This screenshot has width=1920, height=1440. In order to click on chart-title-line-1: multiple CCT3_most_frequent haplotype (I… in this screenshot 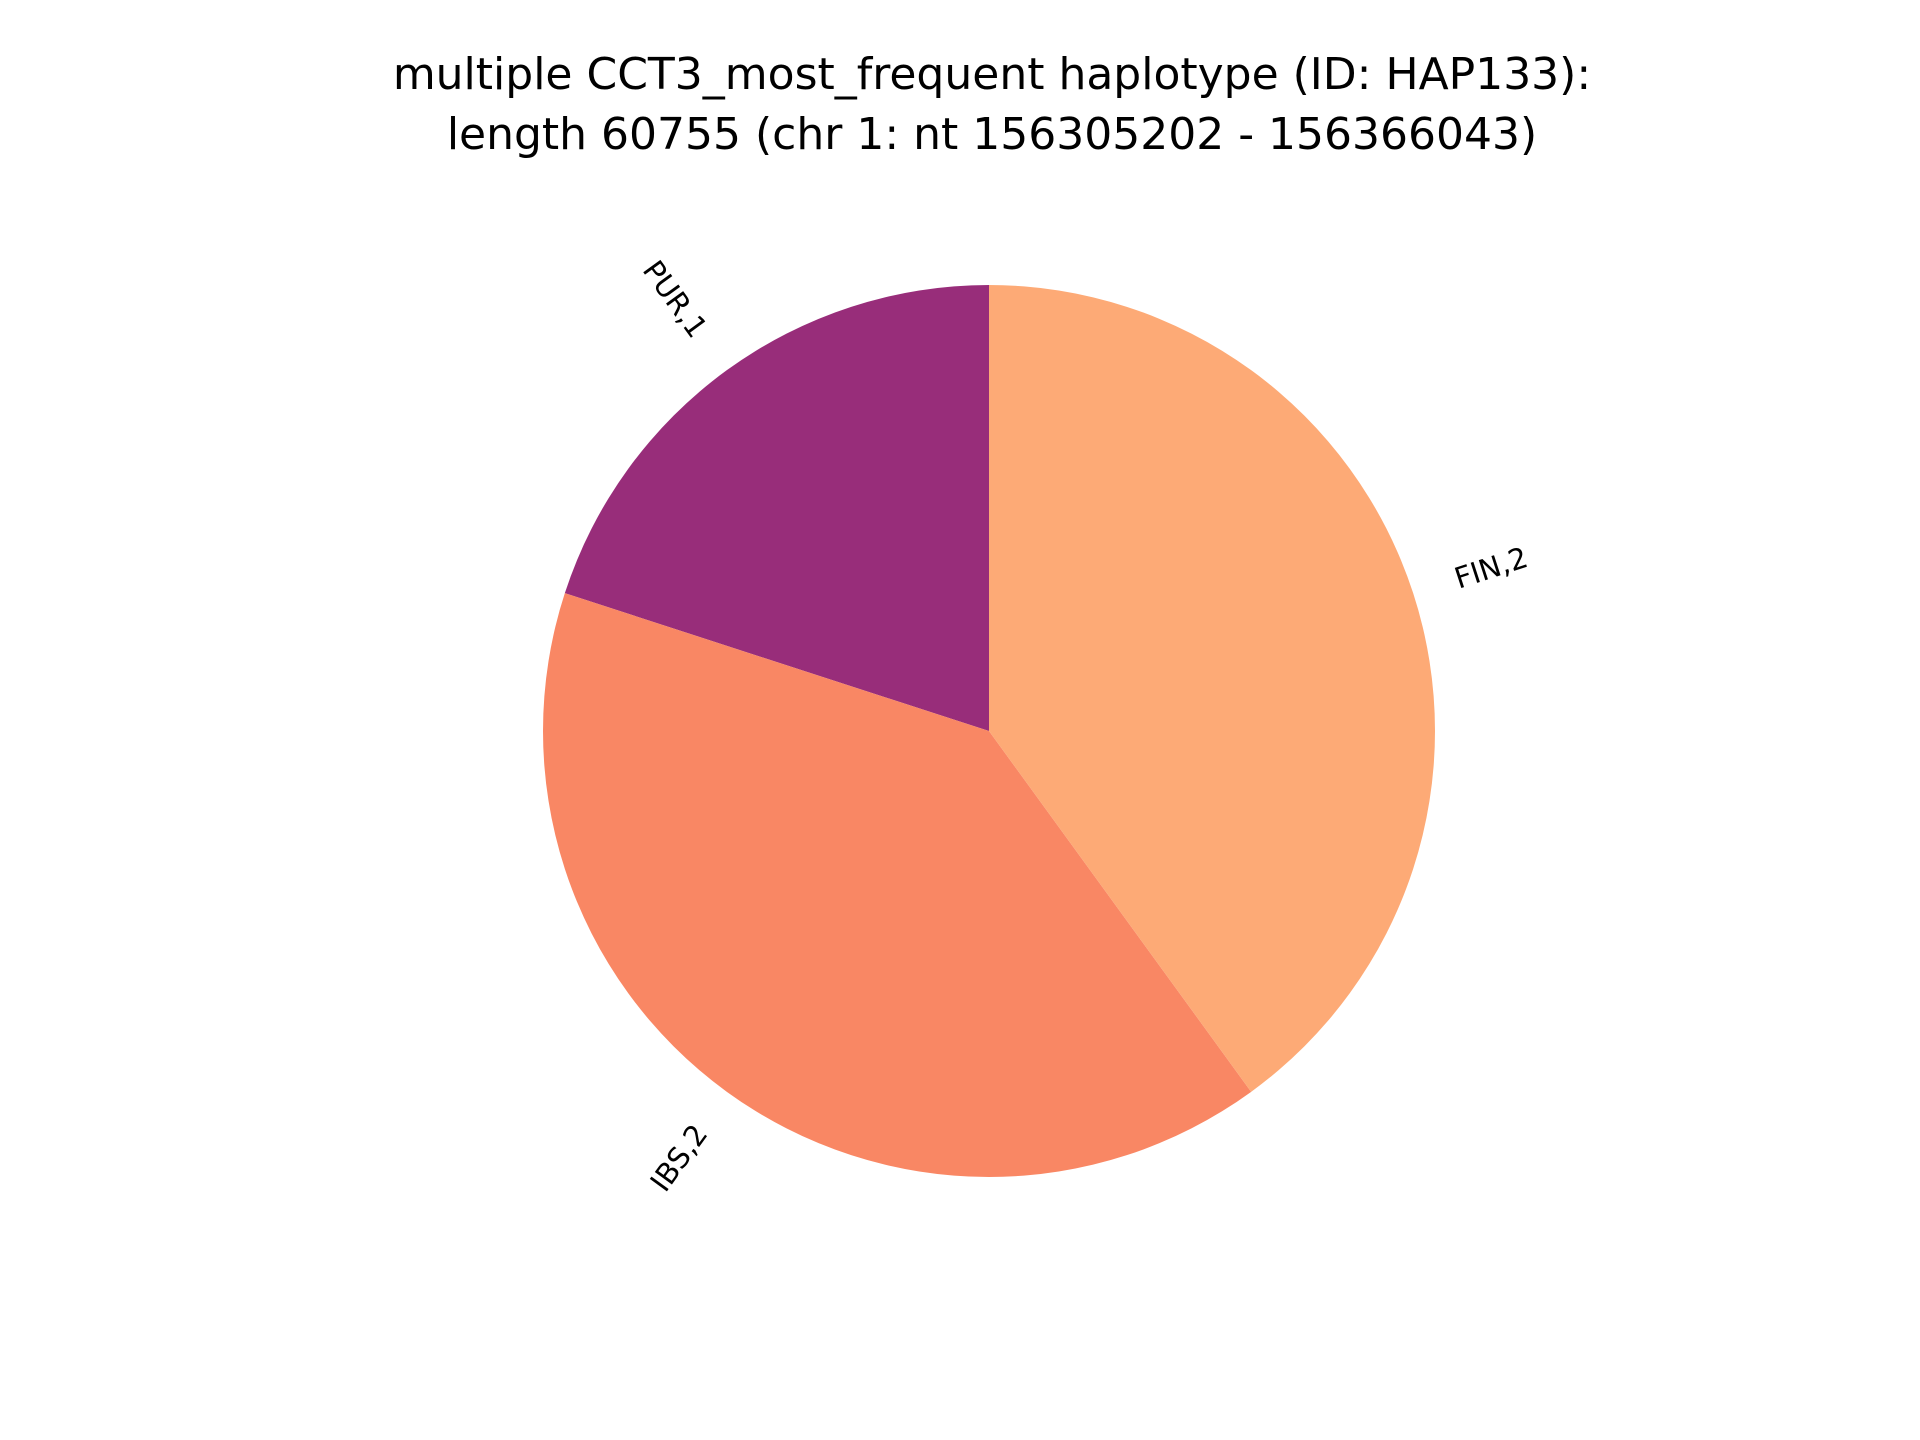, I will do `click(992, 74)`.